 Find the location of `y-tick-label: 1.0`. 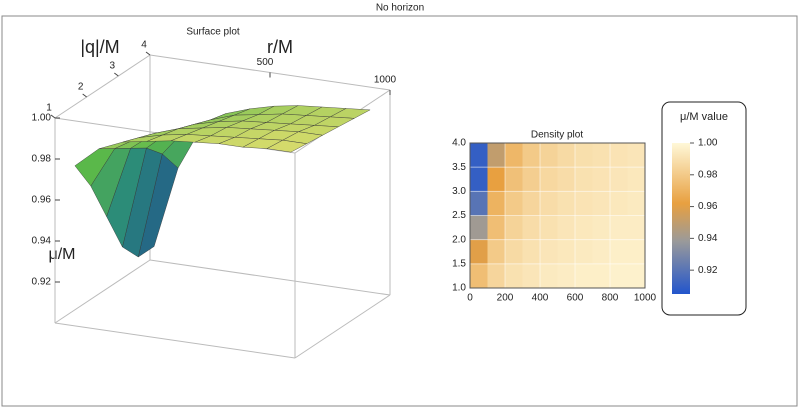

y-tick-label: 1.0 is located at coordinates (459, 288).